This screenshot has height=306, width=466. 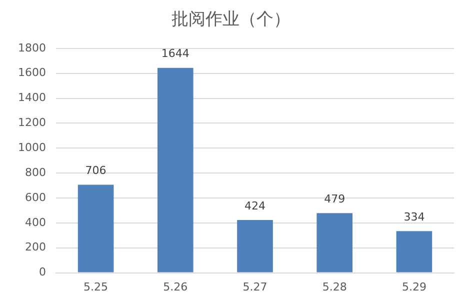 What do you see at coordinates (175, 287) in the screenshot?
I see `x-tick-label: 5.26` at bounding box center [175, 287].